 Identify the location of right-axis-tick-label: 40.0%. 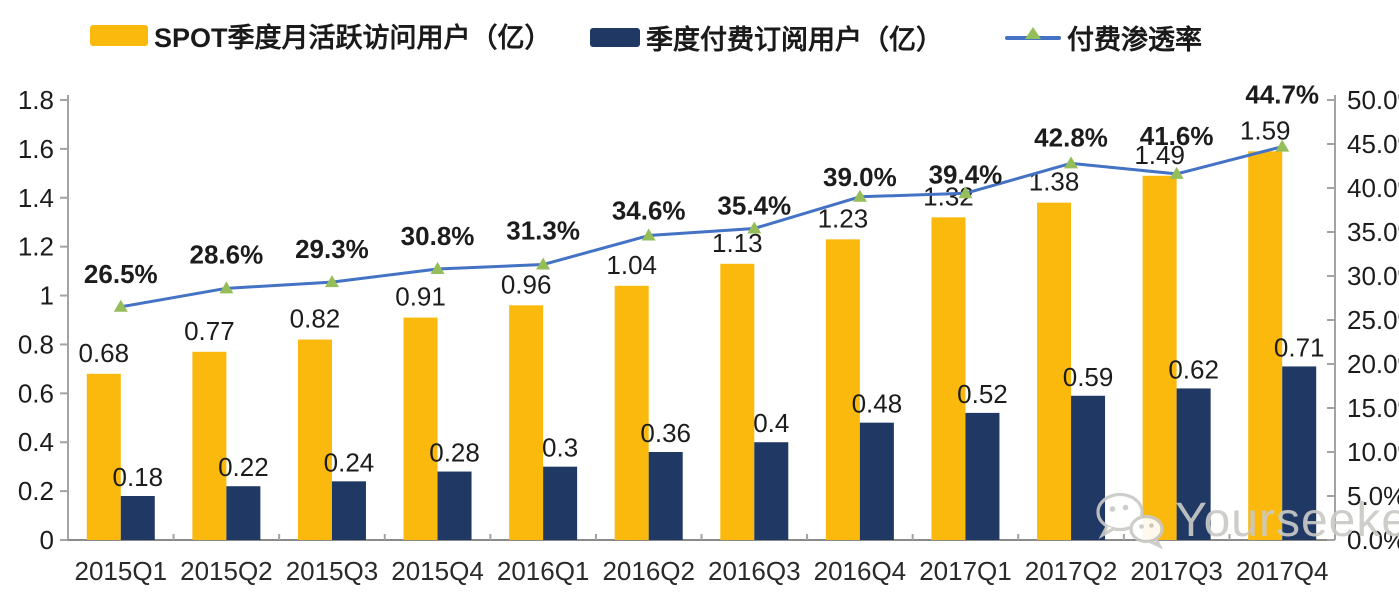
(1373, 188).